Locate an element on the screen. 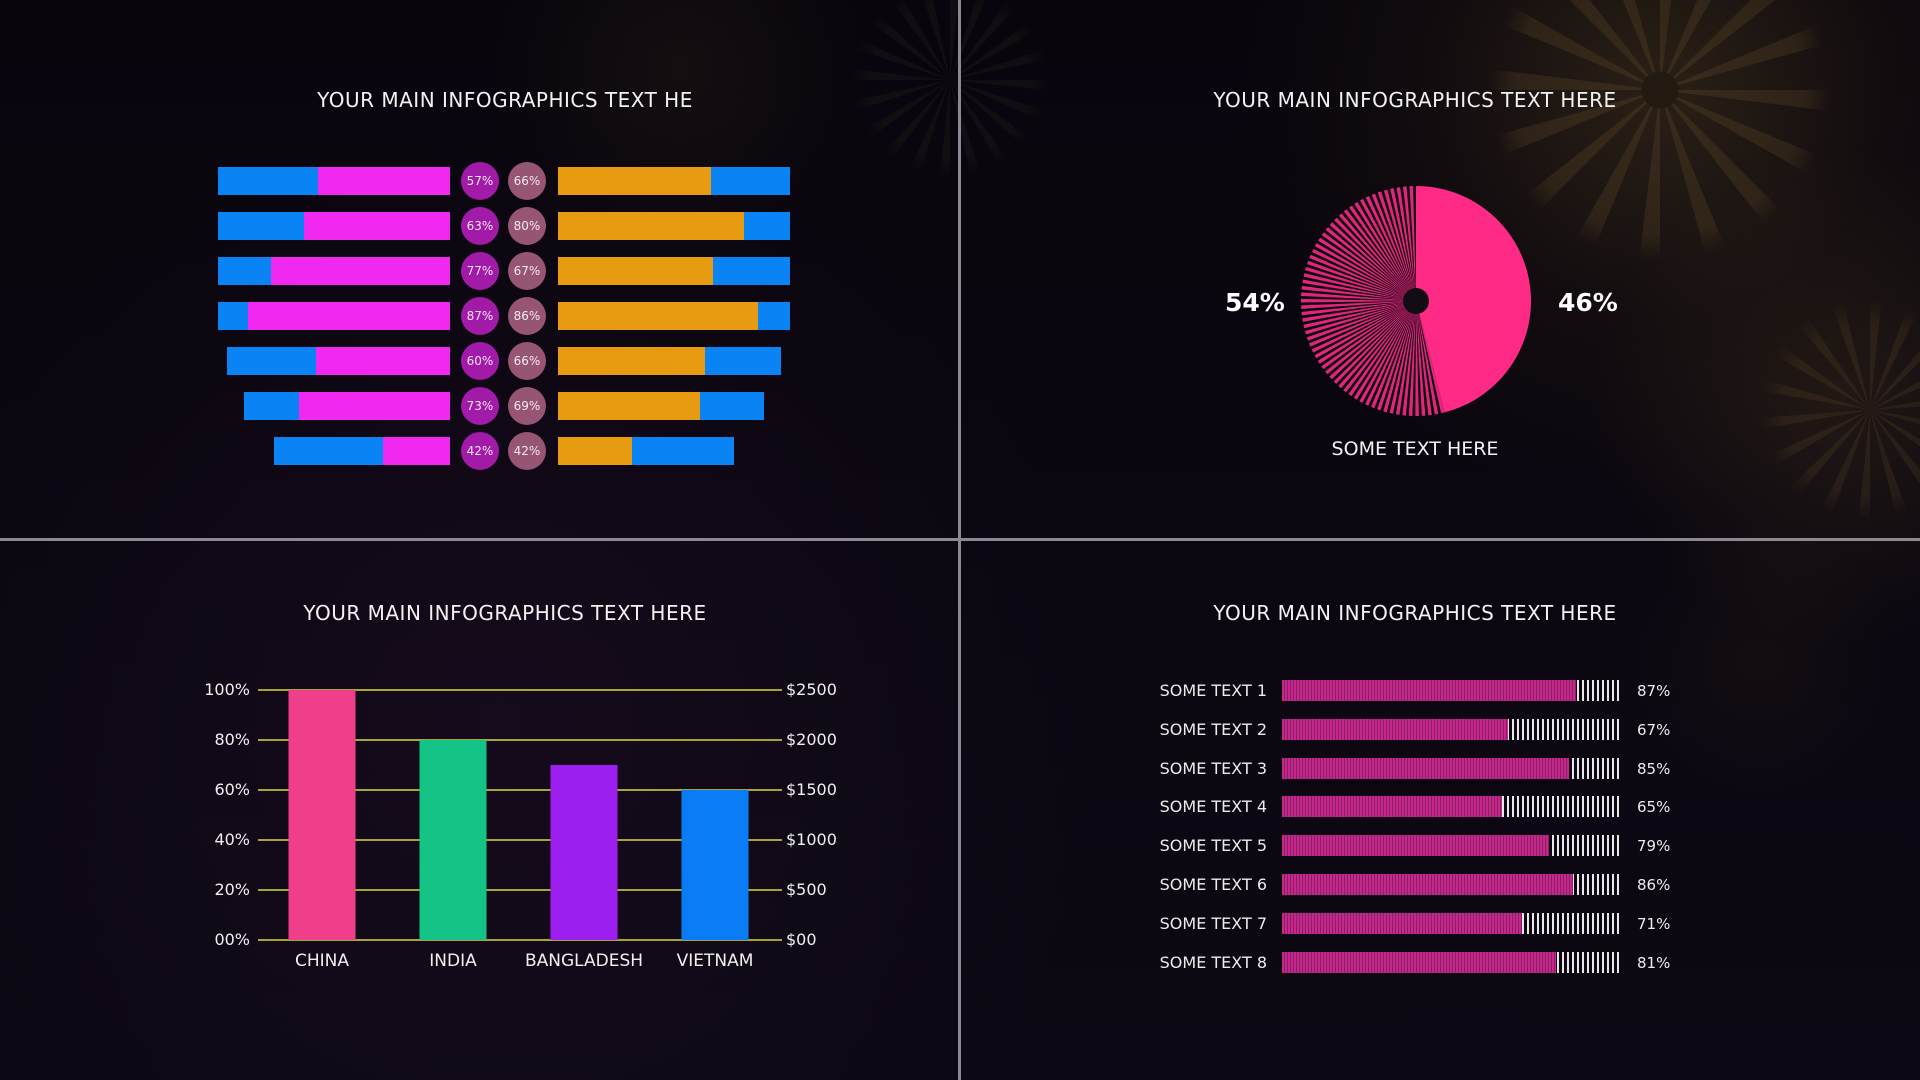 The width and height of the screenshot is (1920, 1080). left-value-badge: 87% is located at coordinates (480, 316).